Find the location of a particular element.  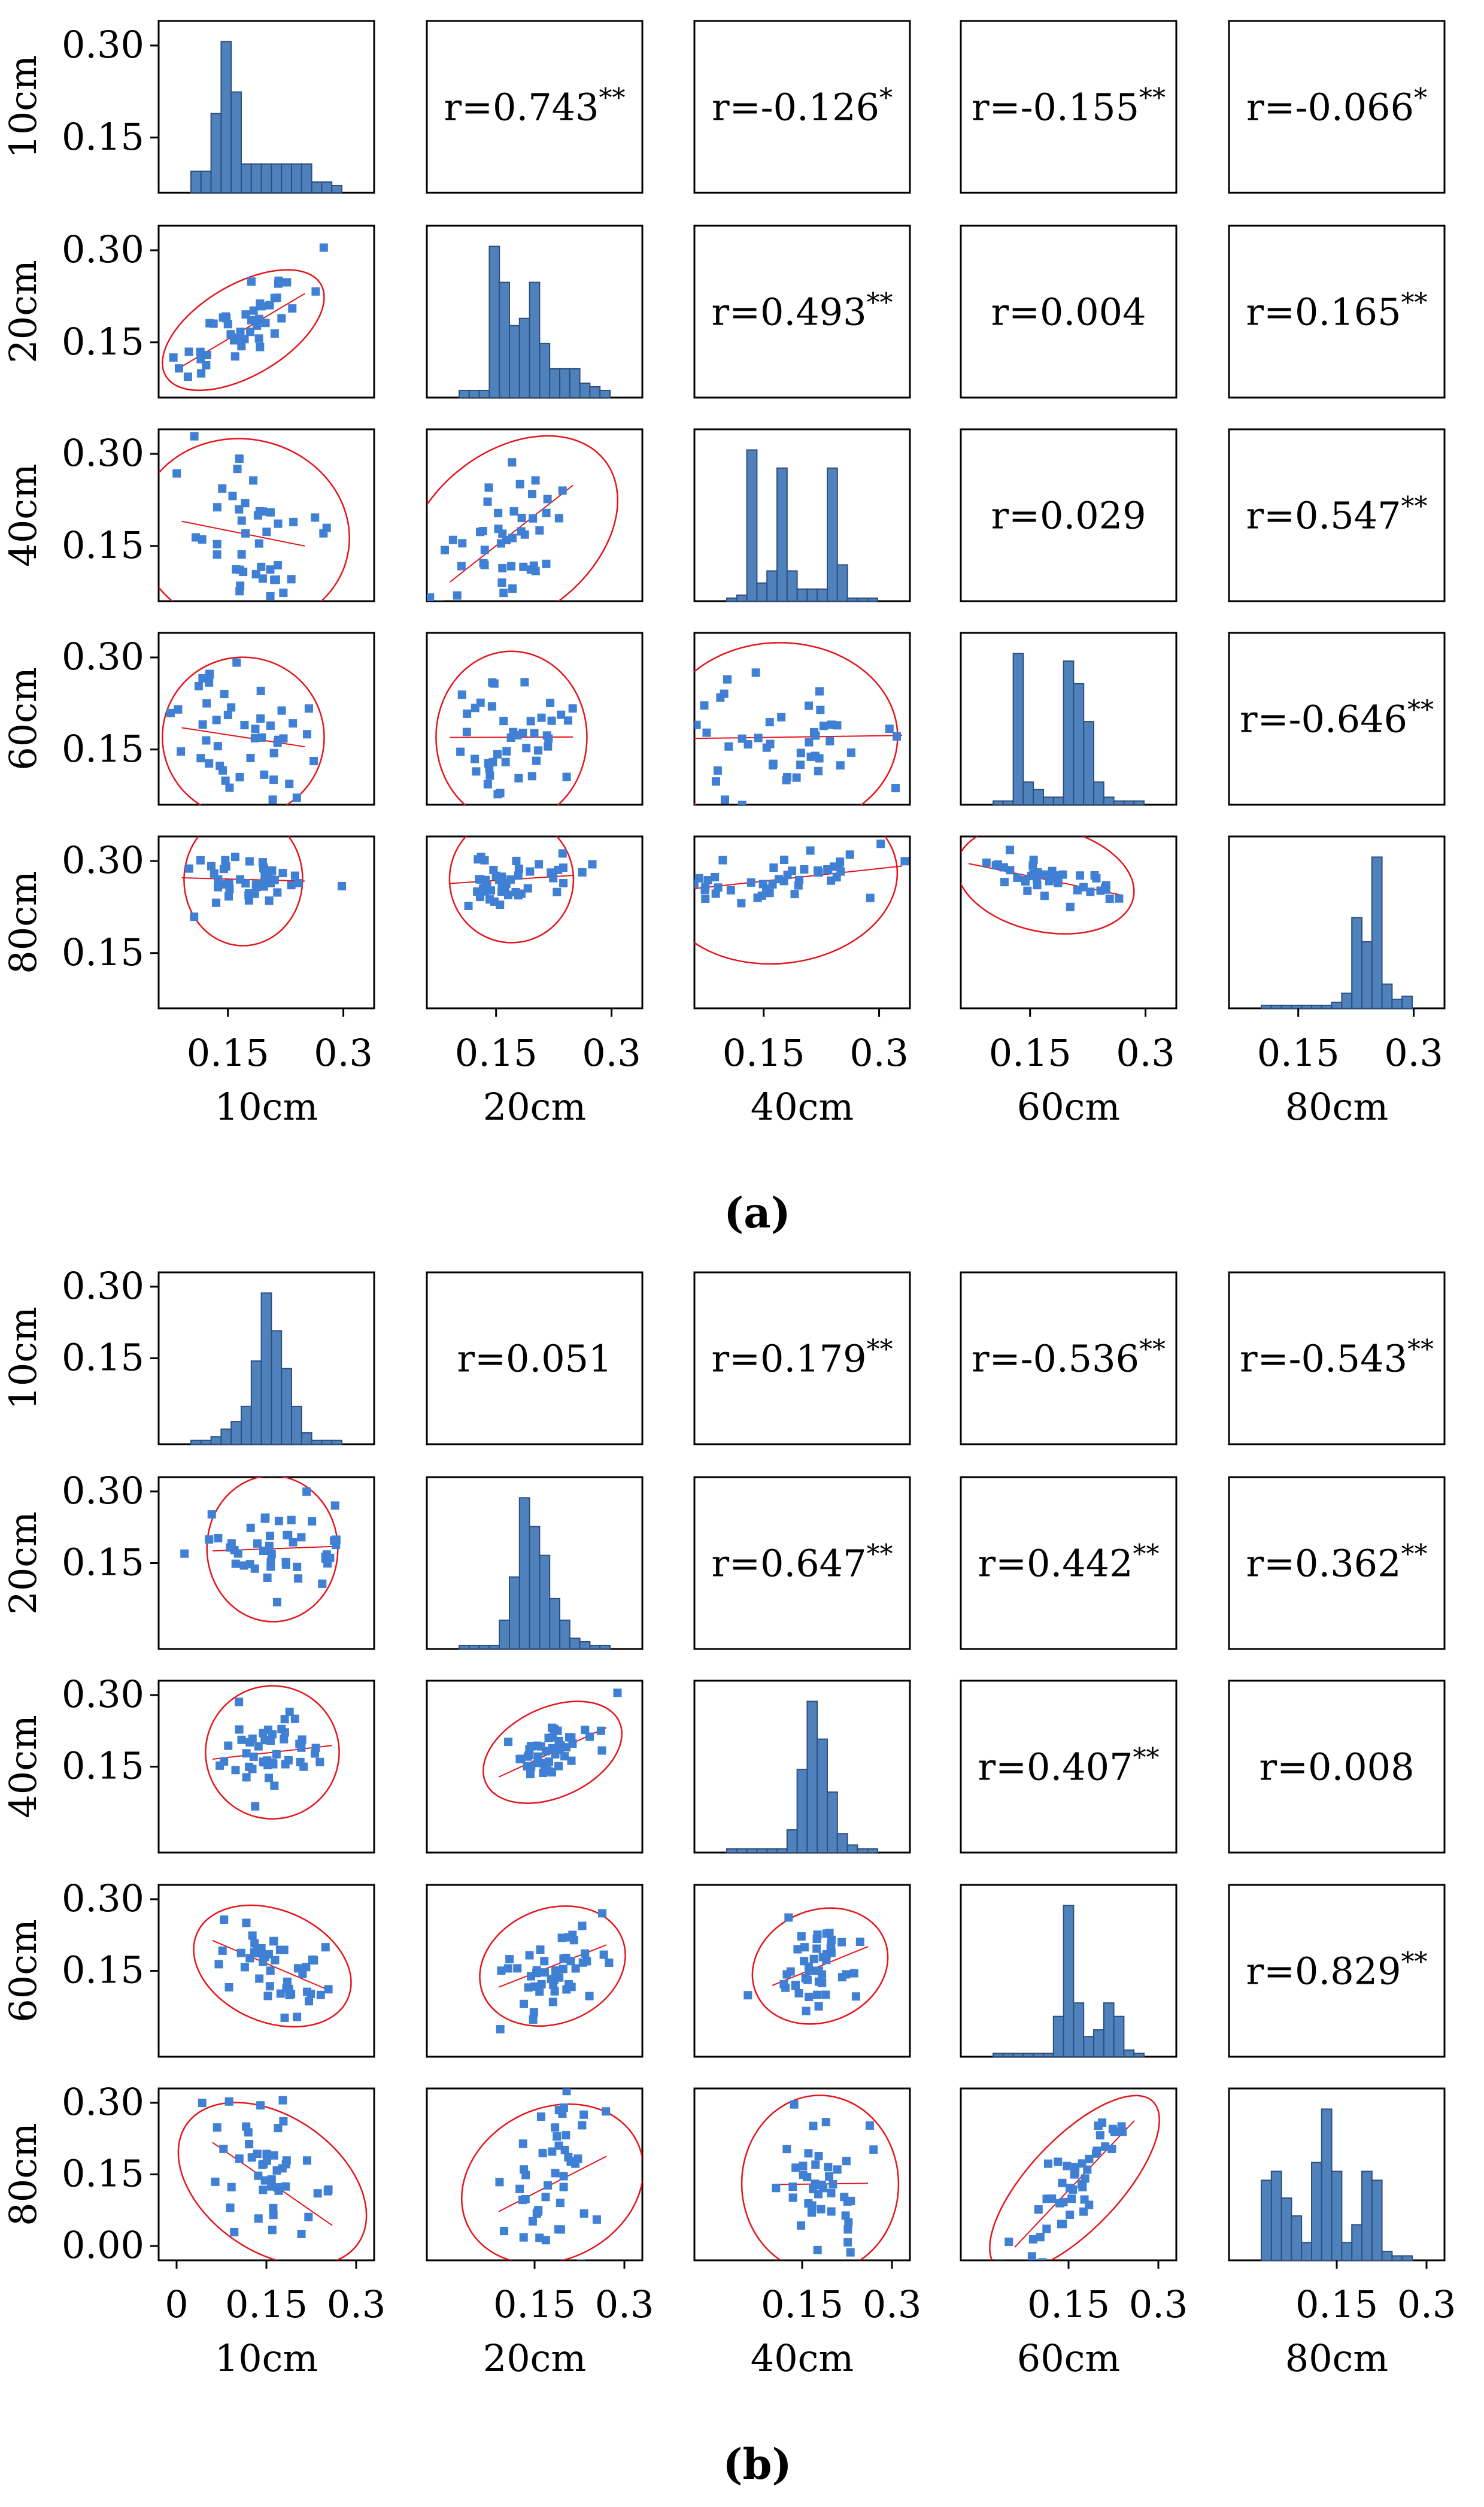

column-variable-label: 40cm is located at coordinates (802, 2358).